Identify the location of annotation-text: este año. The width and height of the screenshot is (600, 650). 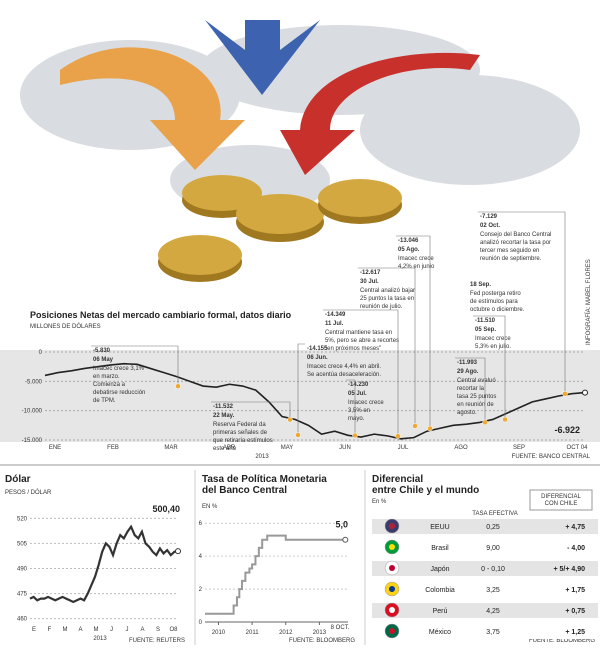
(225, 449).